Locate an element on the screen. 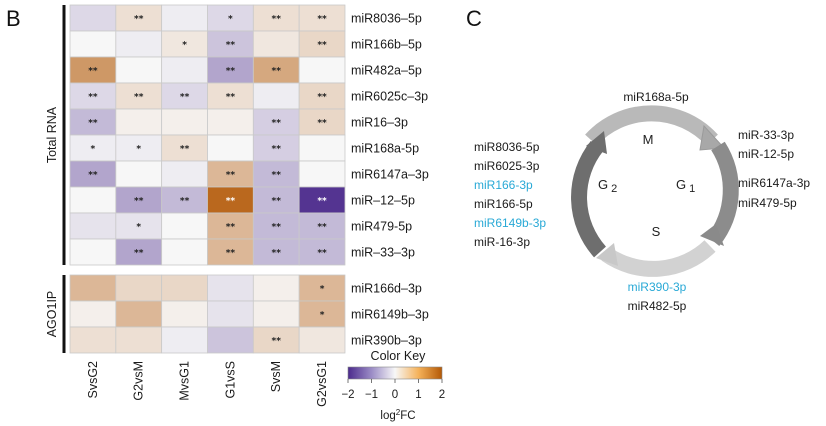 The height and width of the screenshot is (426, 826). row-label: miR482a–5p is located at coordinates (386, 71).